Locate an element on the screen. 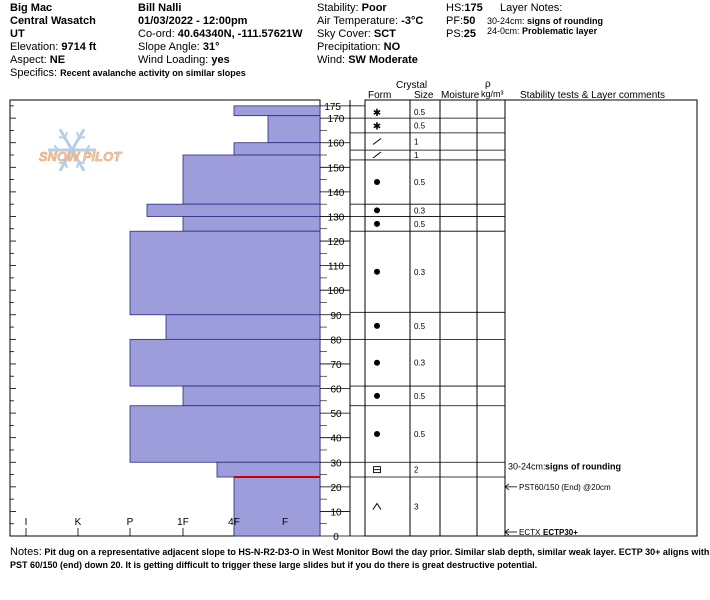  pf-label: PF: is located at coordinates (455, 21).